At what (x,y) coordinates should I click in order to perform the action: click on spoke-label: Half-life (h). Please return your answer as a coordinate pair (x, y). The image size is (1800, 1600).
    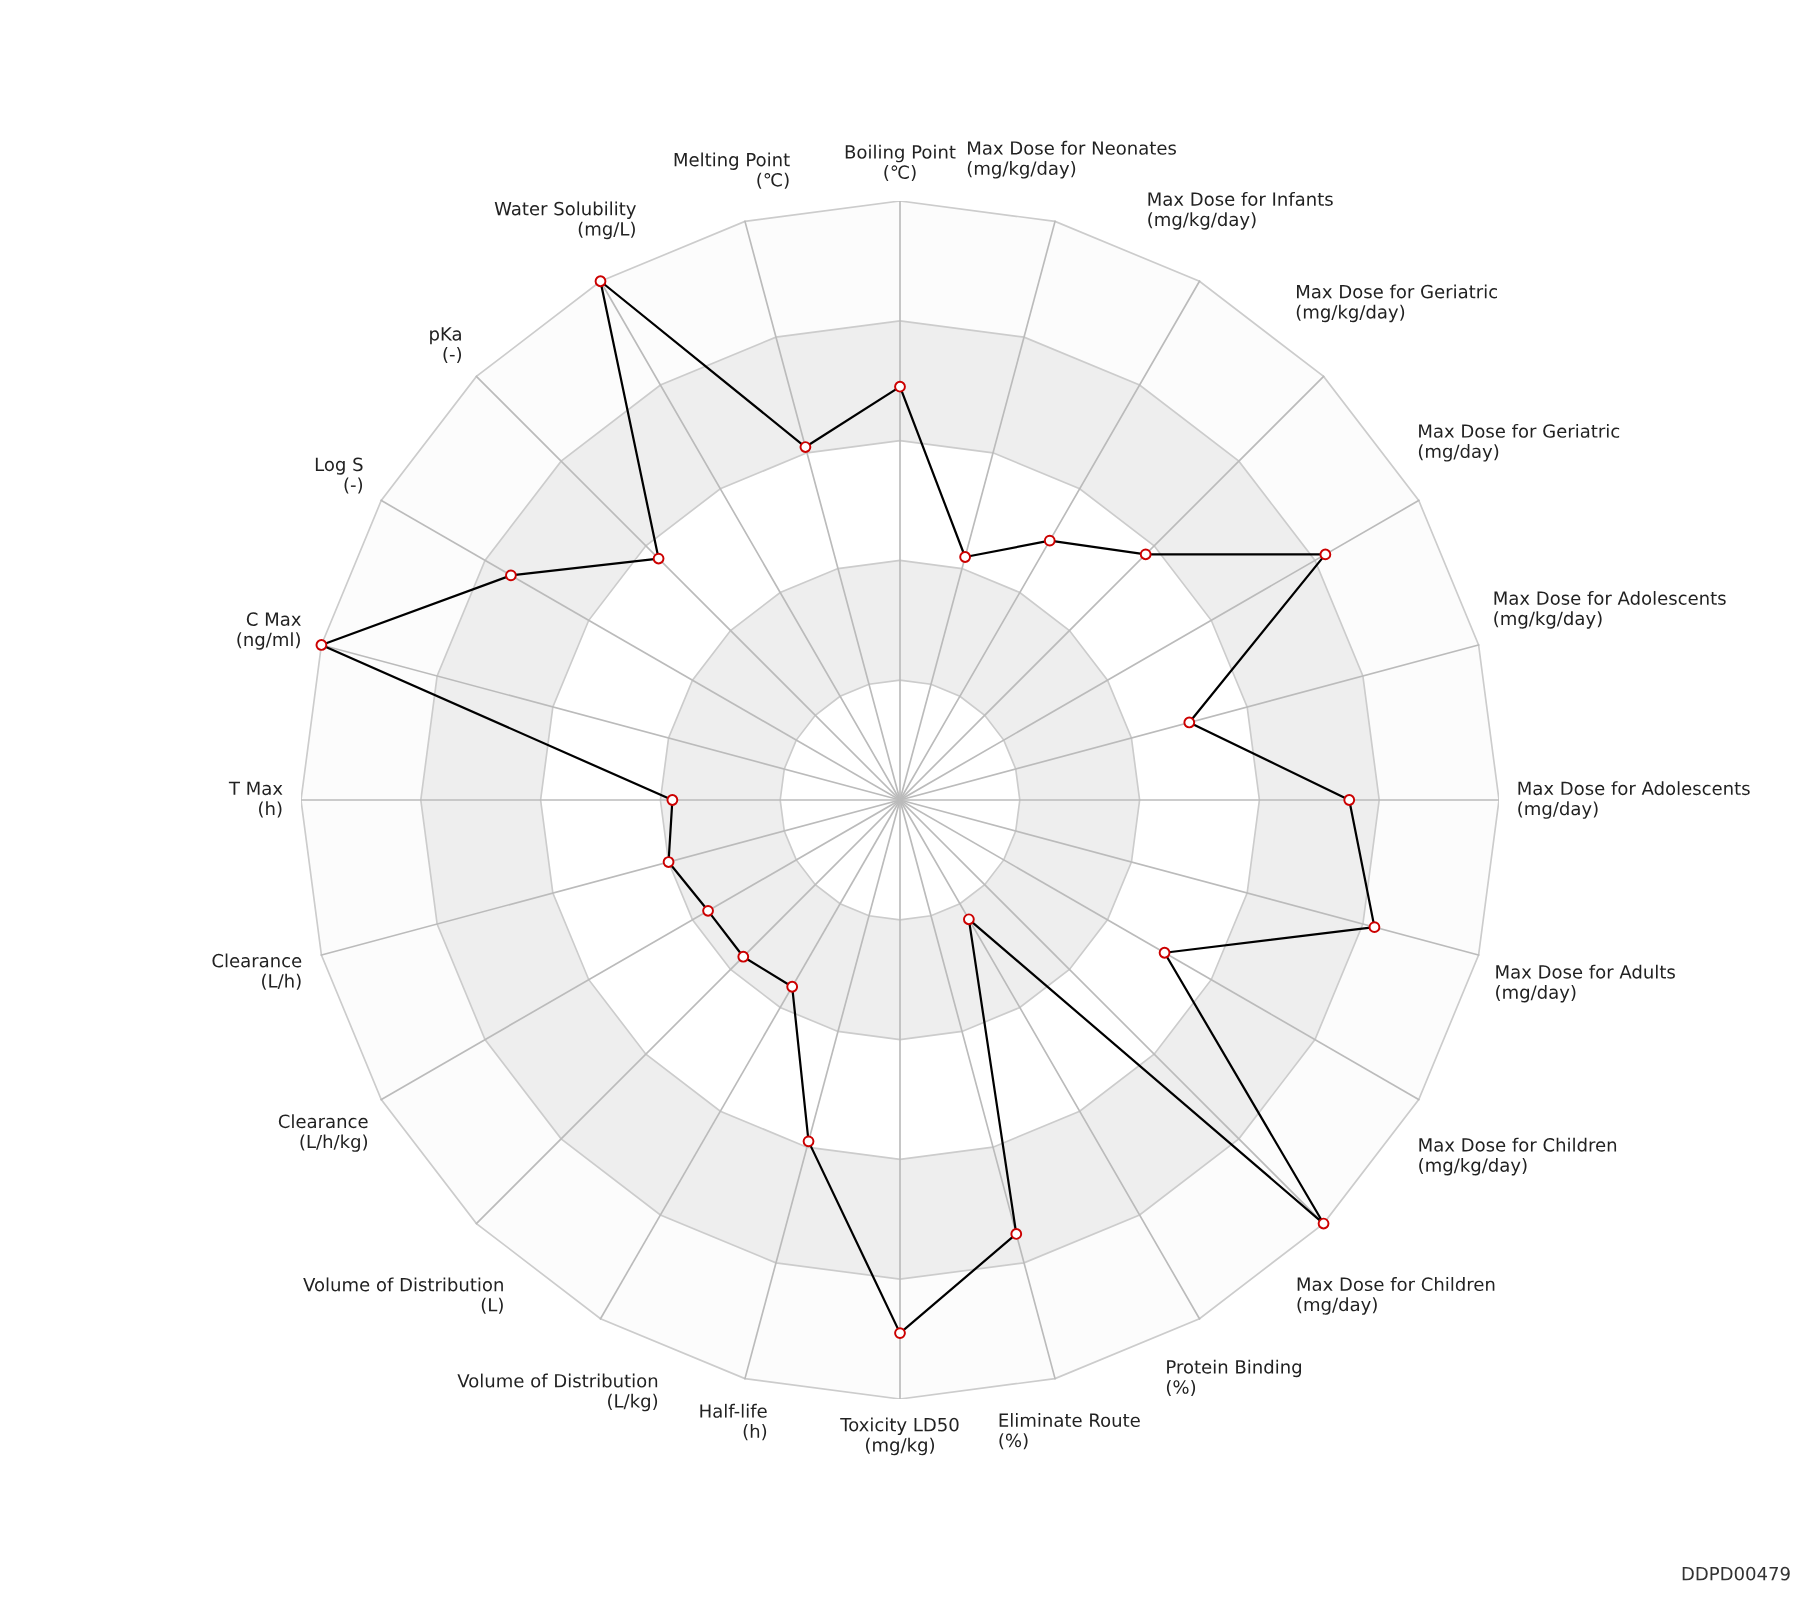
    Looking at the image, I should click on (733, 1422).